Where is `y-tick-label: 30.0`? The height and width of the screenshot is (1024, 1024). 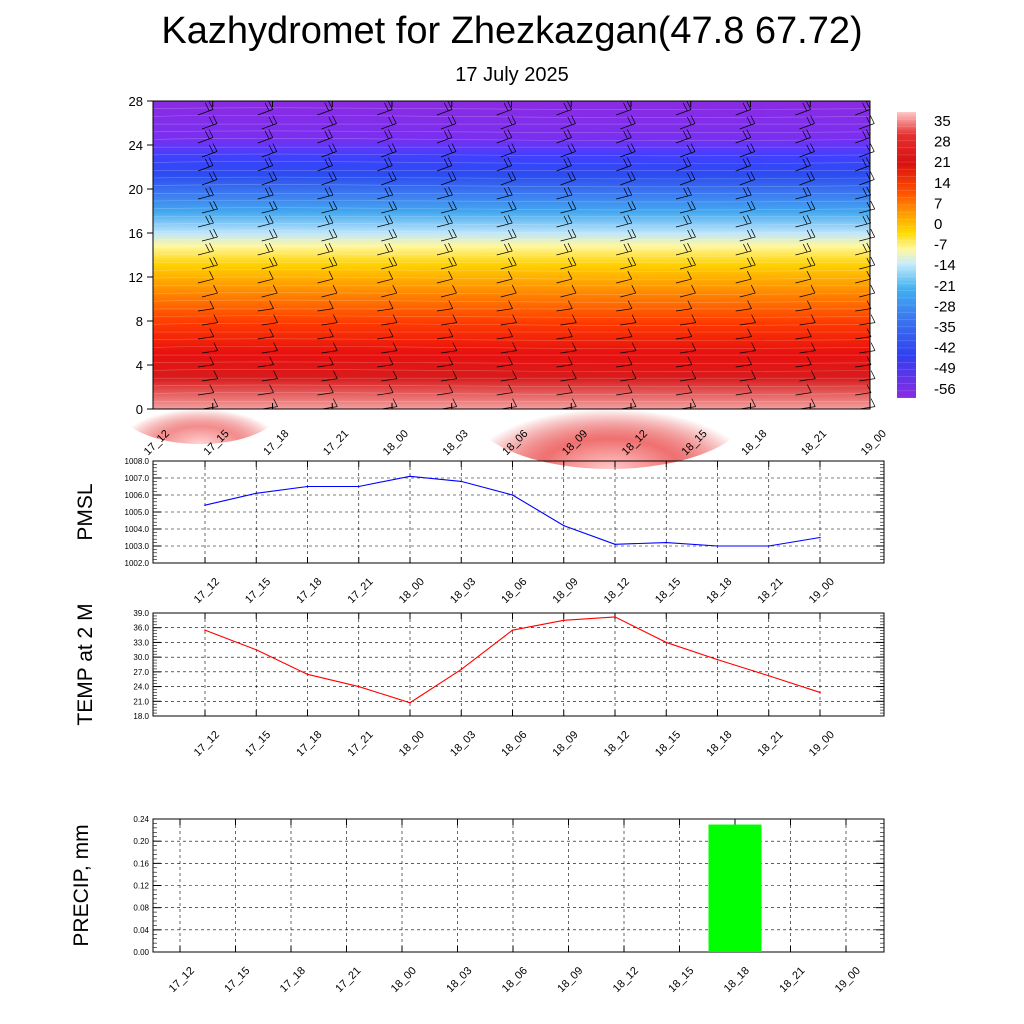
y-tick-label: 30.0 is located at coordinates (141, 657).